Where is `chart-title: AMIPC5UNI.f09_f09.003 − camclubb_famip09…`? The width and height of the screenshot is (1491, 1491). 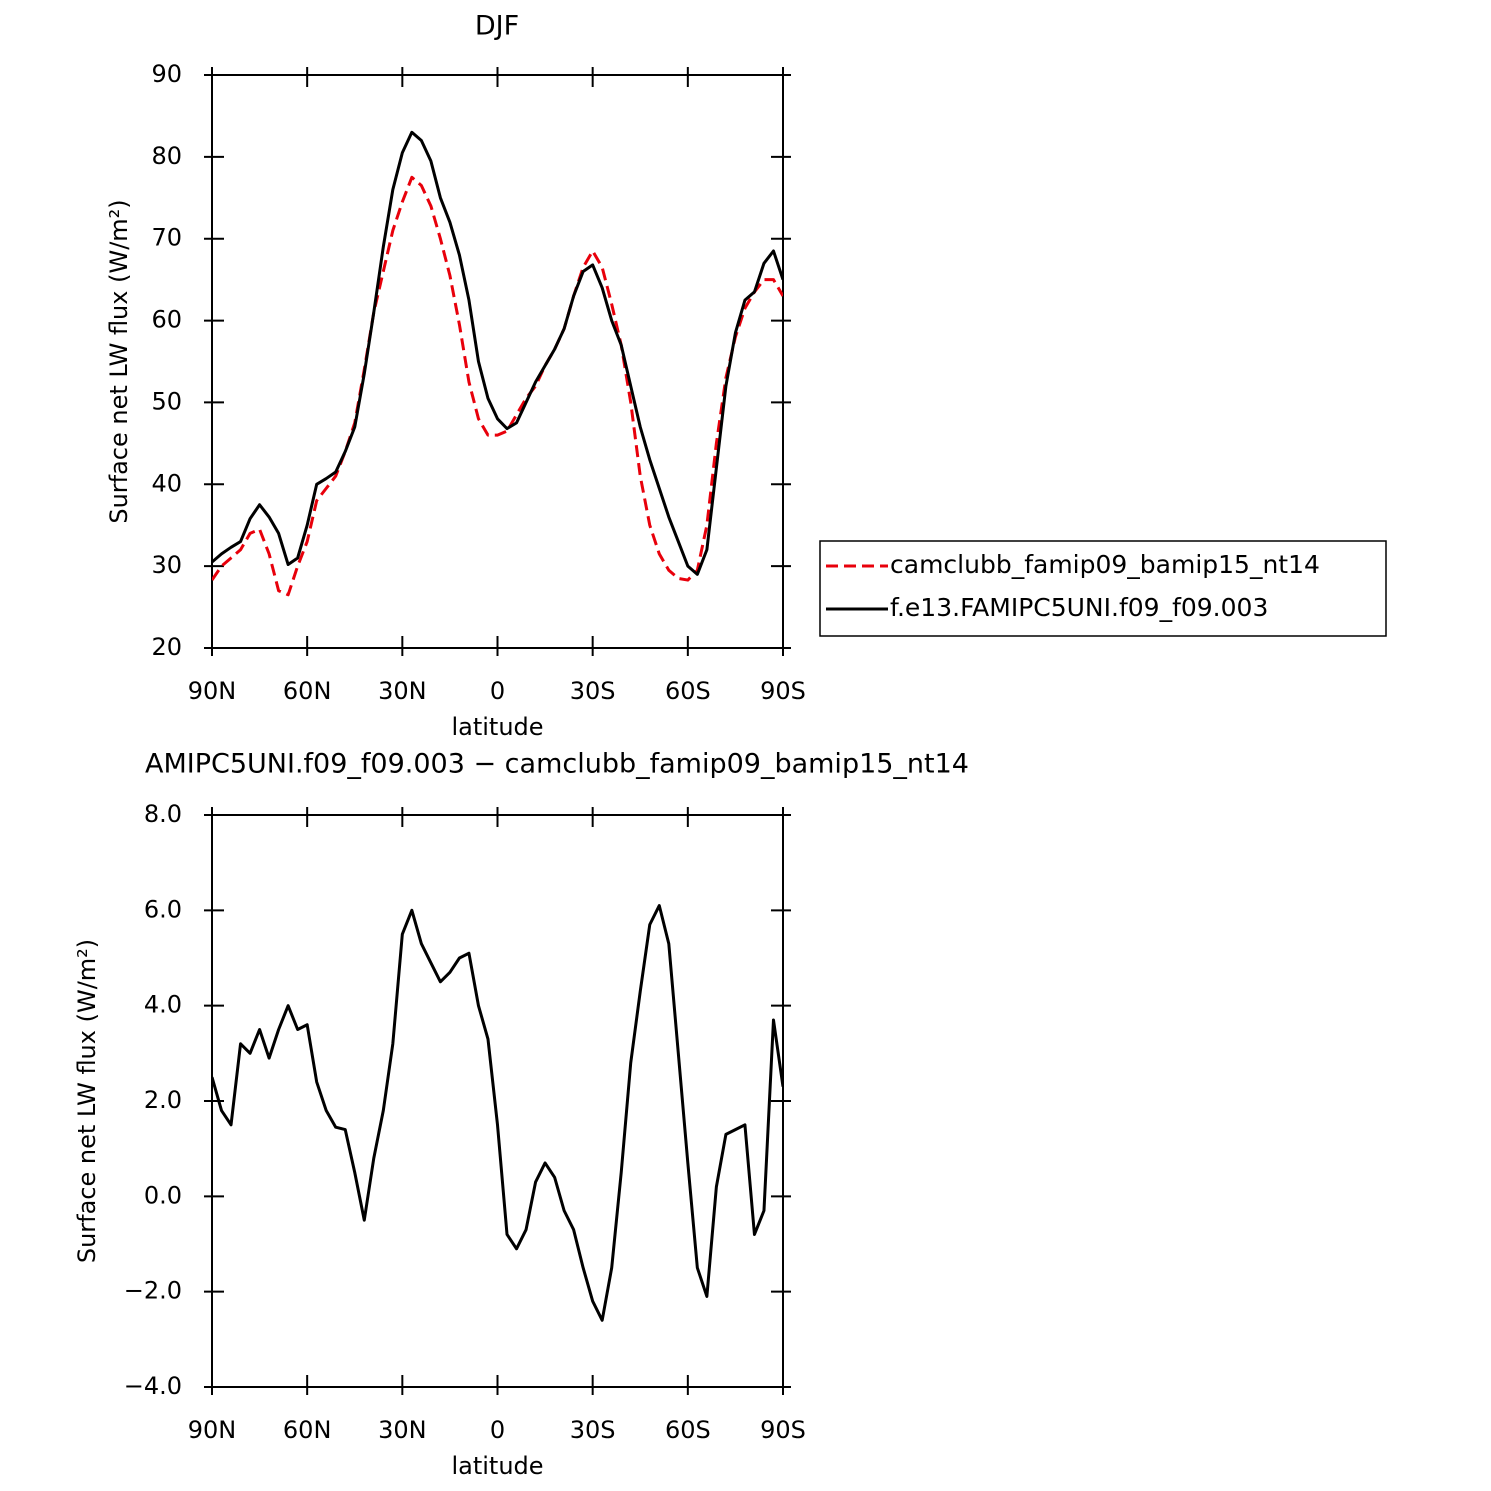
chart-title: AMIPC5UNI.f09_f09.003 − camclubb_famip09… is located at coordinates (557, 764).